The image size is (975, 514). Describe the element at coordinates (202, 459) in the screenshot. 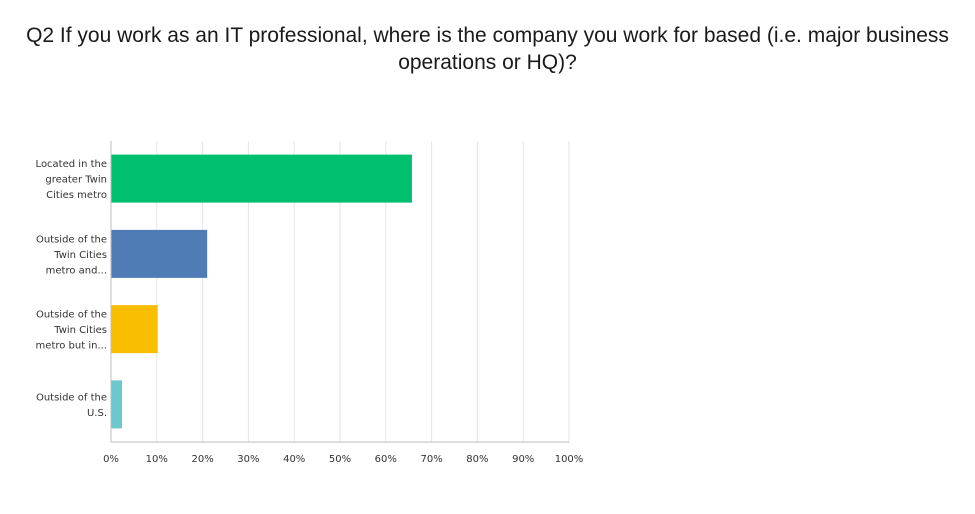

I see `x-tick-label: 20%` at that location.